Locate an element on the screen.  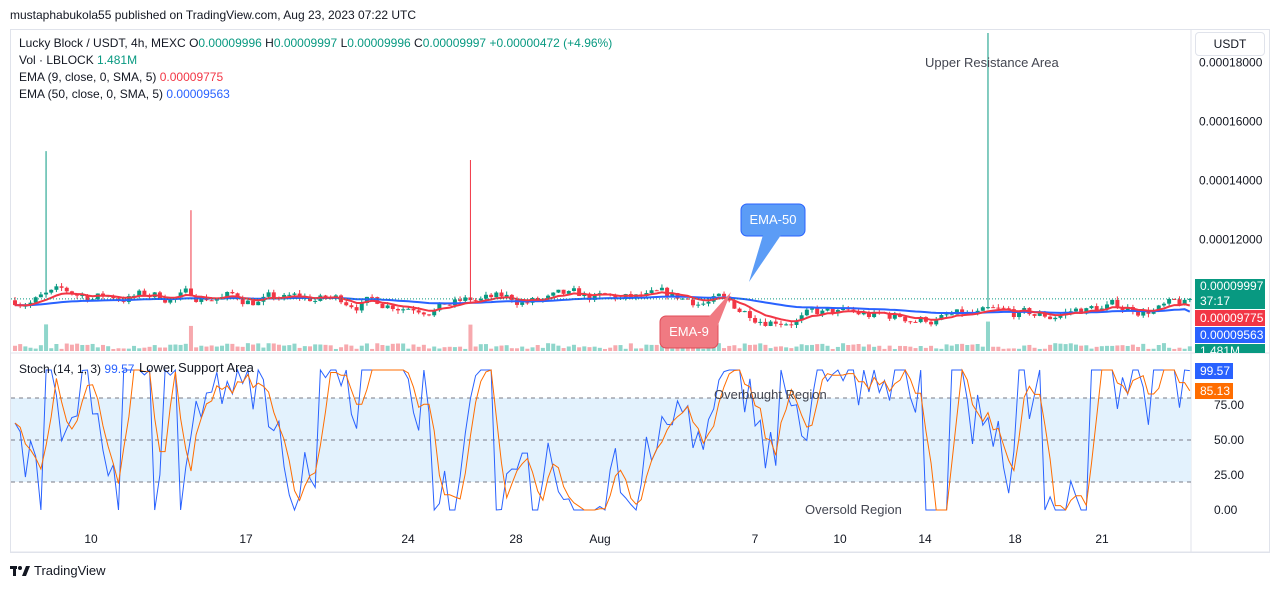
volume-legend: Vol · LBLOCK 1.481M is located at coordinates (78, 60).